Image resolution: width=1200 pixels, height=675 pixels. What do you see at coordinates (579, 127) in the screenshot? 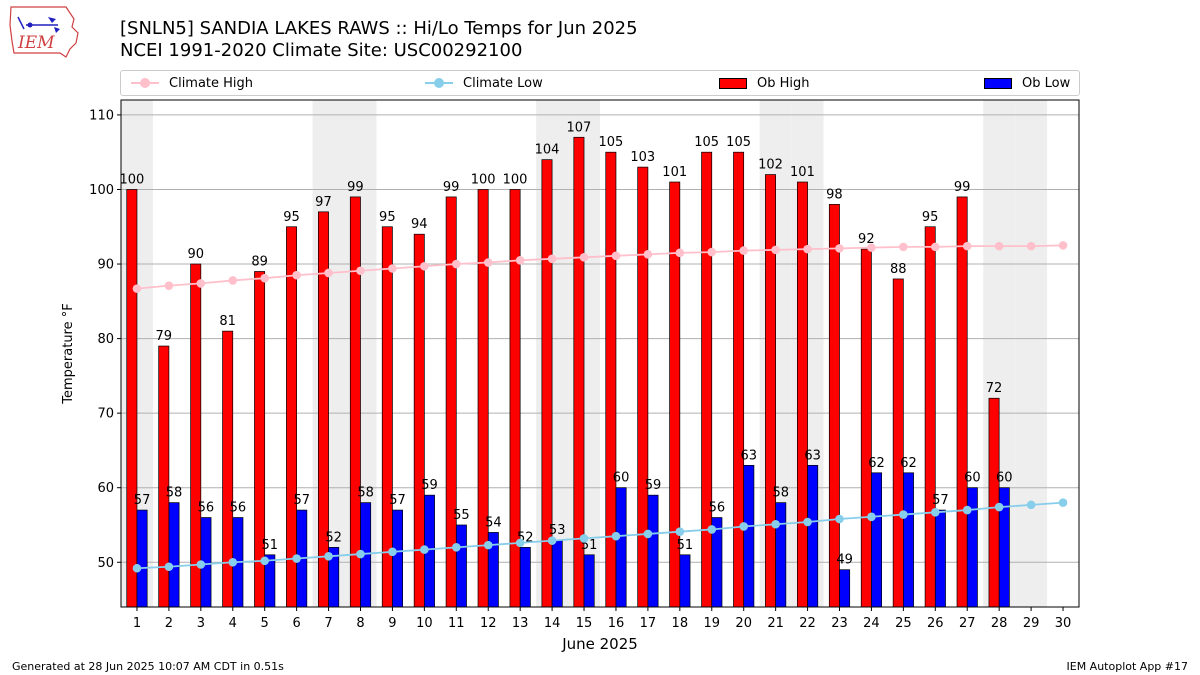
I see `ob-high-label: 107` at bounding box center [579, 127].